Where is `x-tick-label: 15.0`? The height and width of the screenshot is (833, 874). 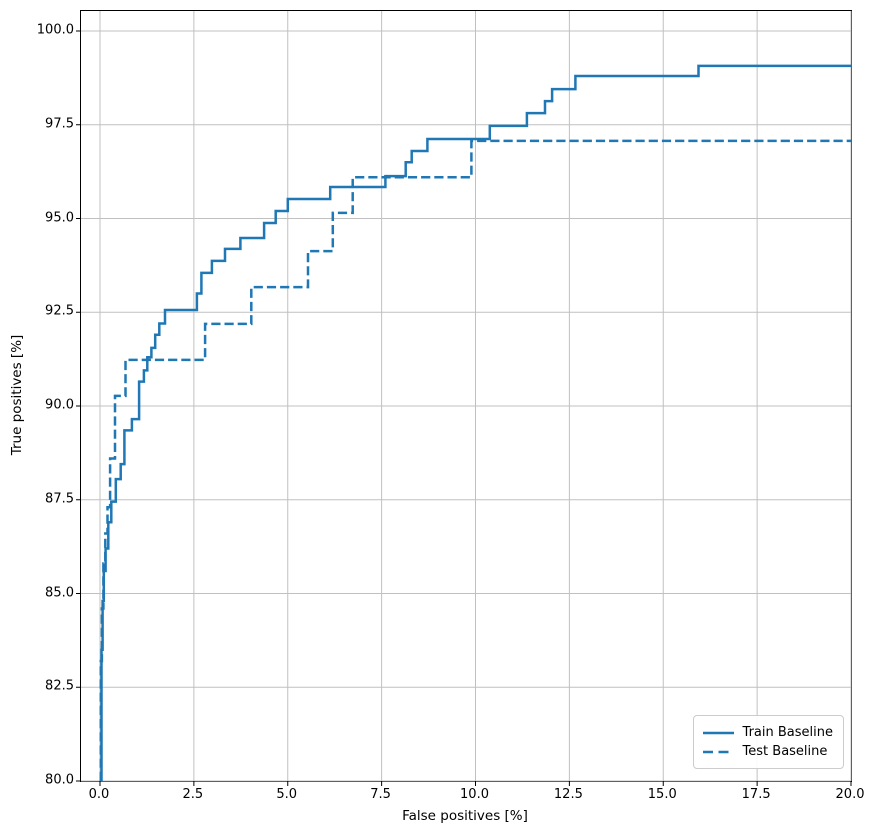 x-tick-label: 15.0 is located at coordinates (662, 794).